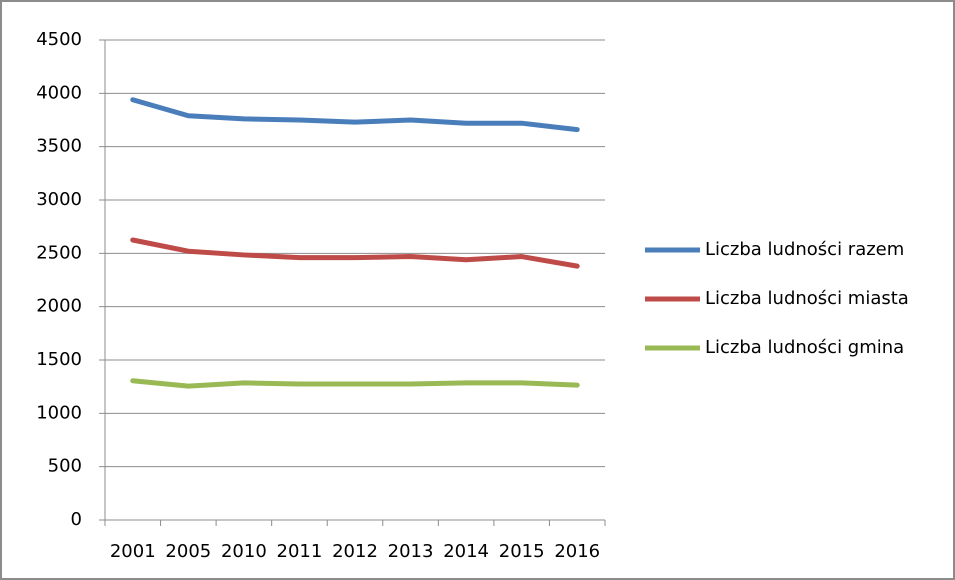 This screenshot has width=955, height=580. What do you see at coordinates (59, 252) in the screenshot?
I see `y-tick-label: 2500` at bounding box center [59, 252].